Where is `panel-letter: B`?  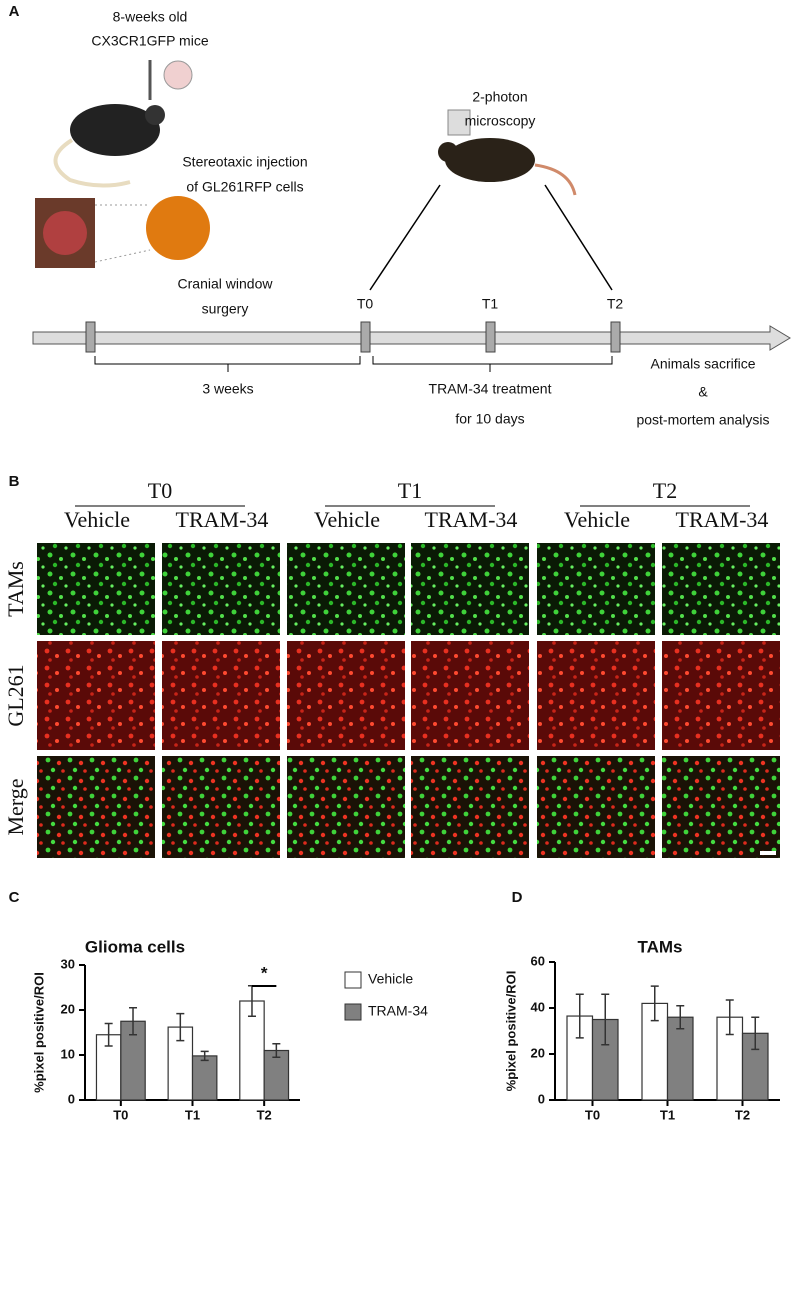 panel-letter: B is located at coordinates (14, 481).